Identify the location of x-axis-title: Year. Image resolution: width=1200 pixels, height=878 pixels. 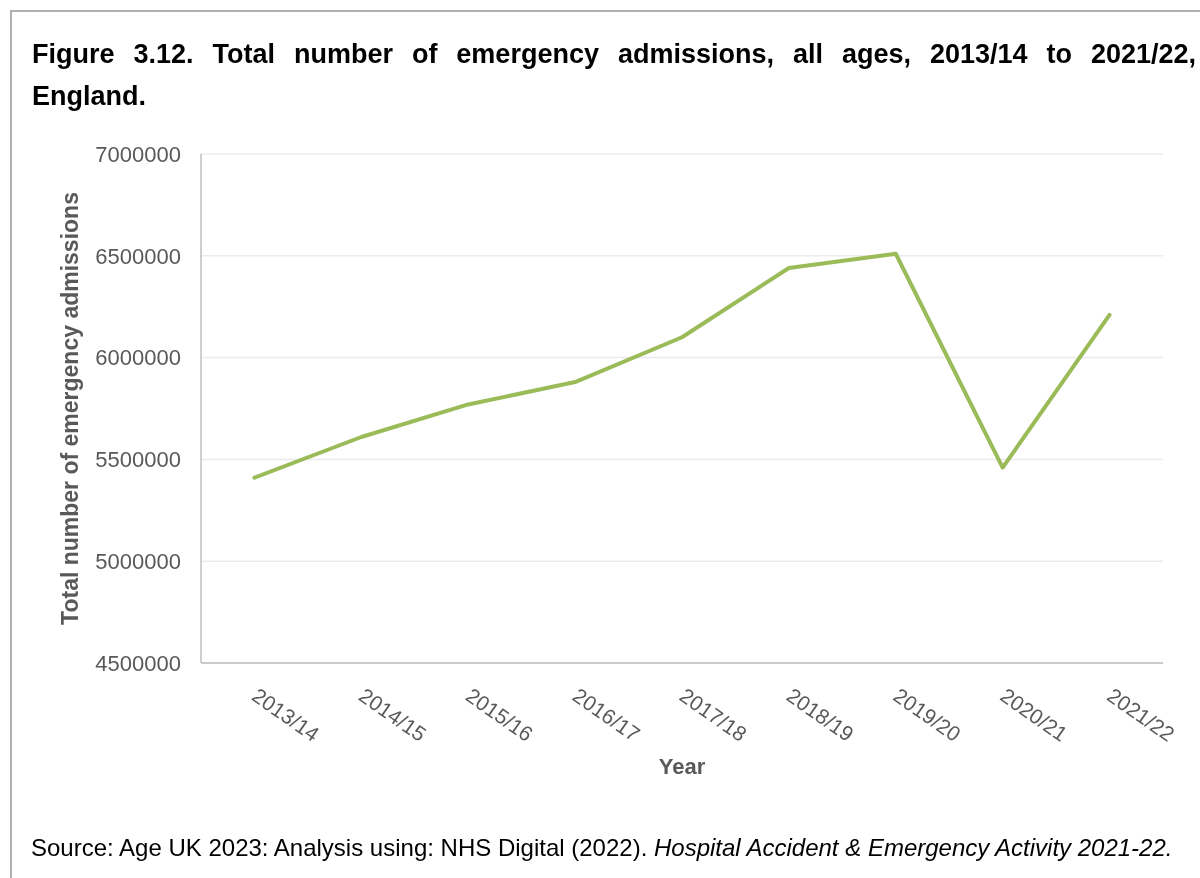
(682, 766).